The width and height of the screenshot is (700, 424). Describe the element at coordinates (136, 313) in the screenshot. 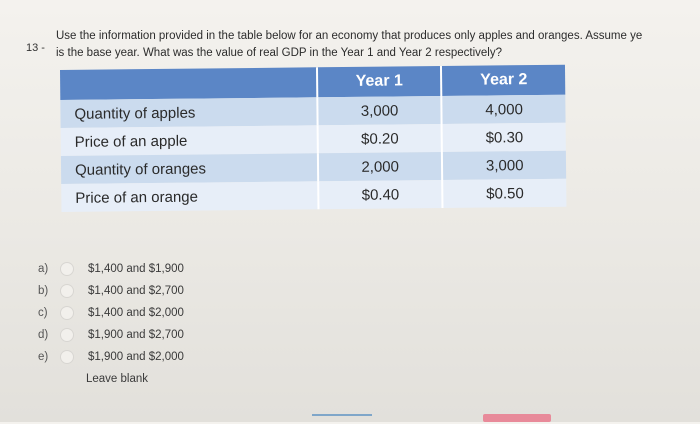

I see `option-text: $1,400 and $2,000` at that location.